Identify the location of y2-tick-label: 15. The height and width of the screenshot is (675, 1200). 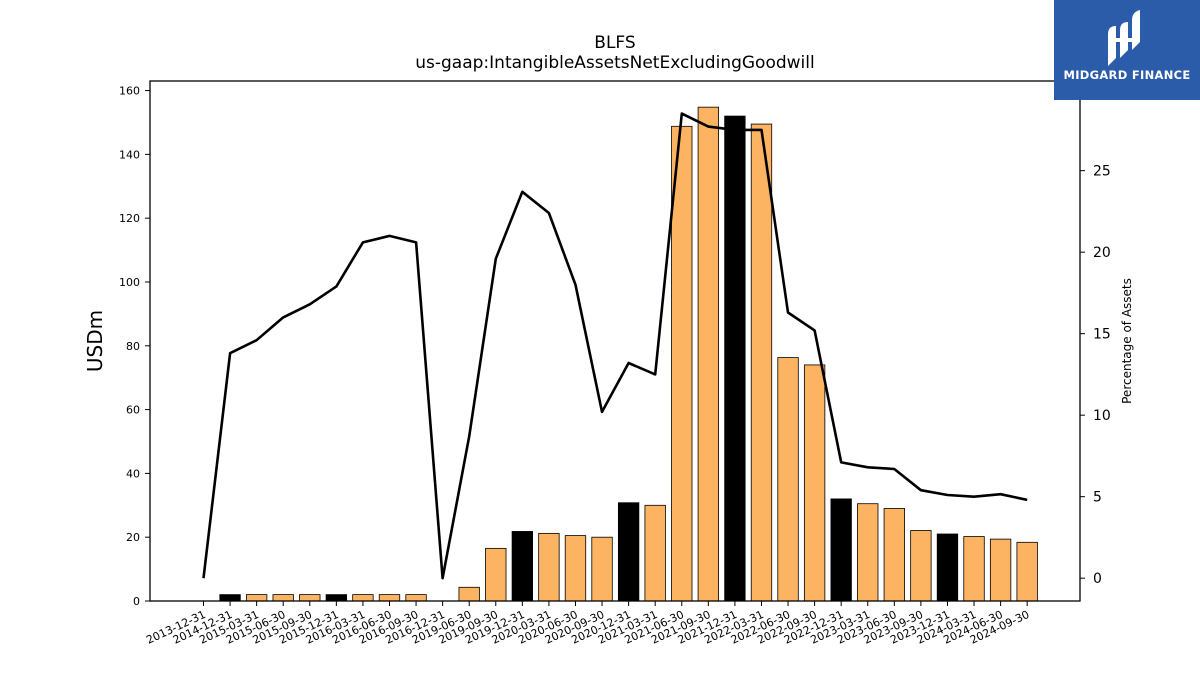
(1102, 335).